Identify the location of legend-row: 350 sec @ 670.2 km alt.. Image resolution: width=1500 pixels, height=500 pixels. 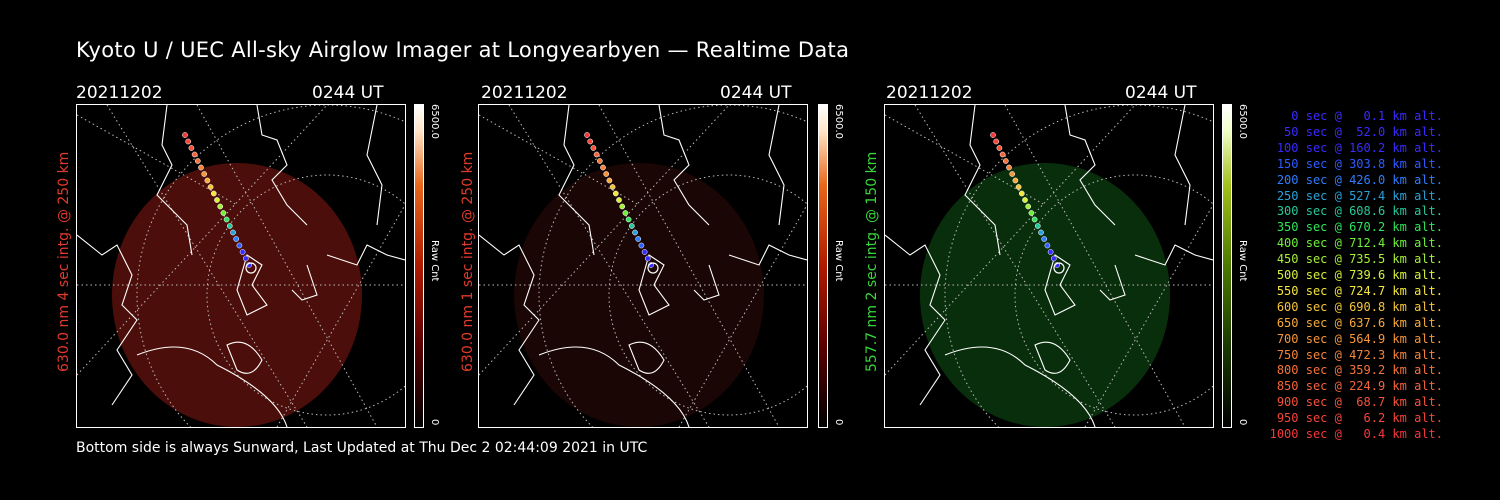
(1359, 227).